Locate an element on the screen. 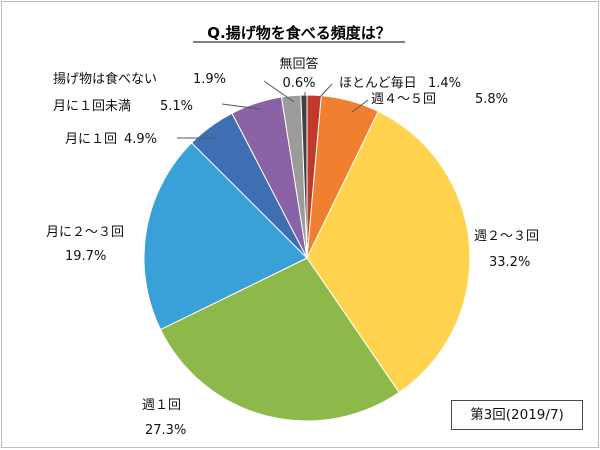 The width and height of the screenshot is (600, 450). slice-label-value: 5.8% is located at coordinates (491, 99).